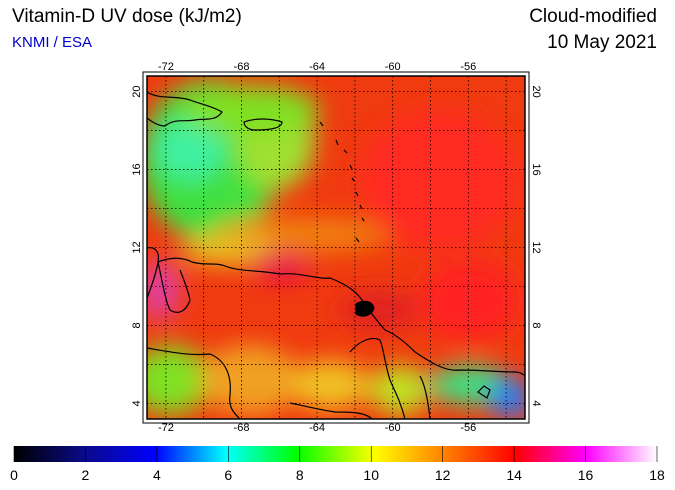 The width and height of the screenshot is (675, 490). I want to click on colorbar-tick-label: 2, so click(86, 475).